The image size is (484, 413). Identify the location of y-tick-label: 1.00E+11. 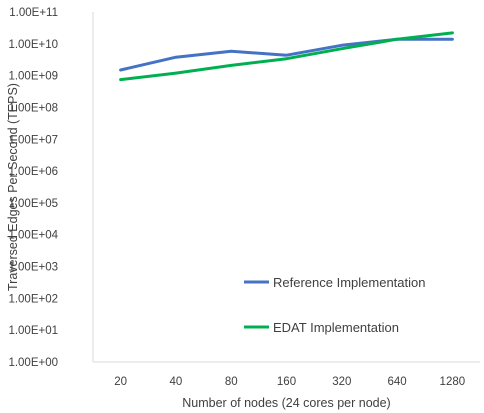
(33, 13).